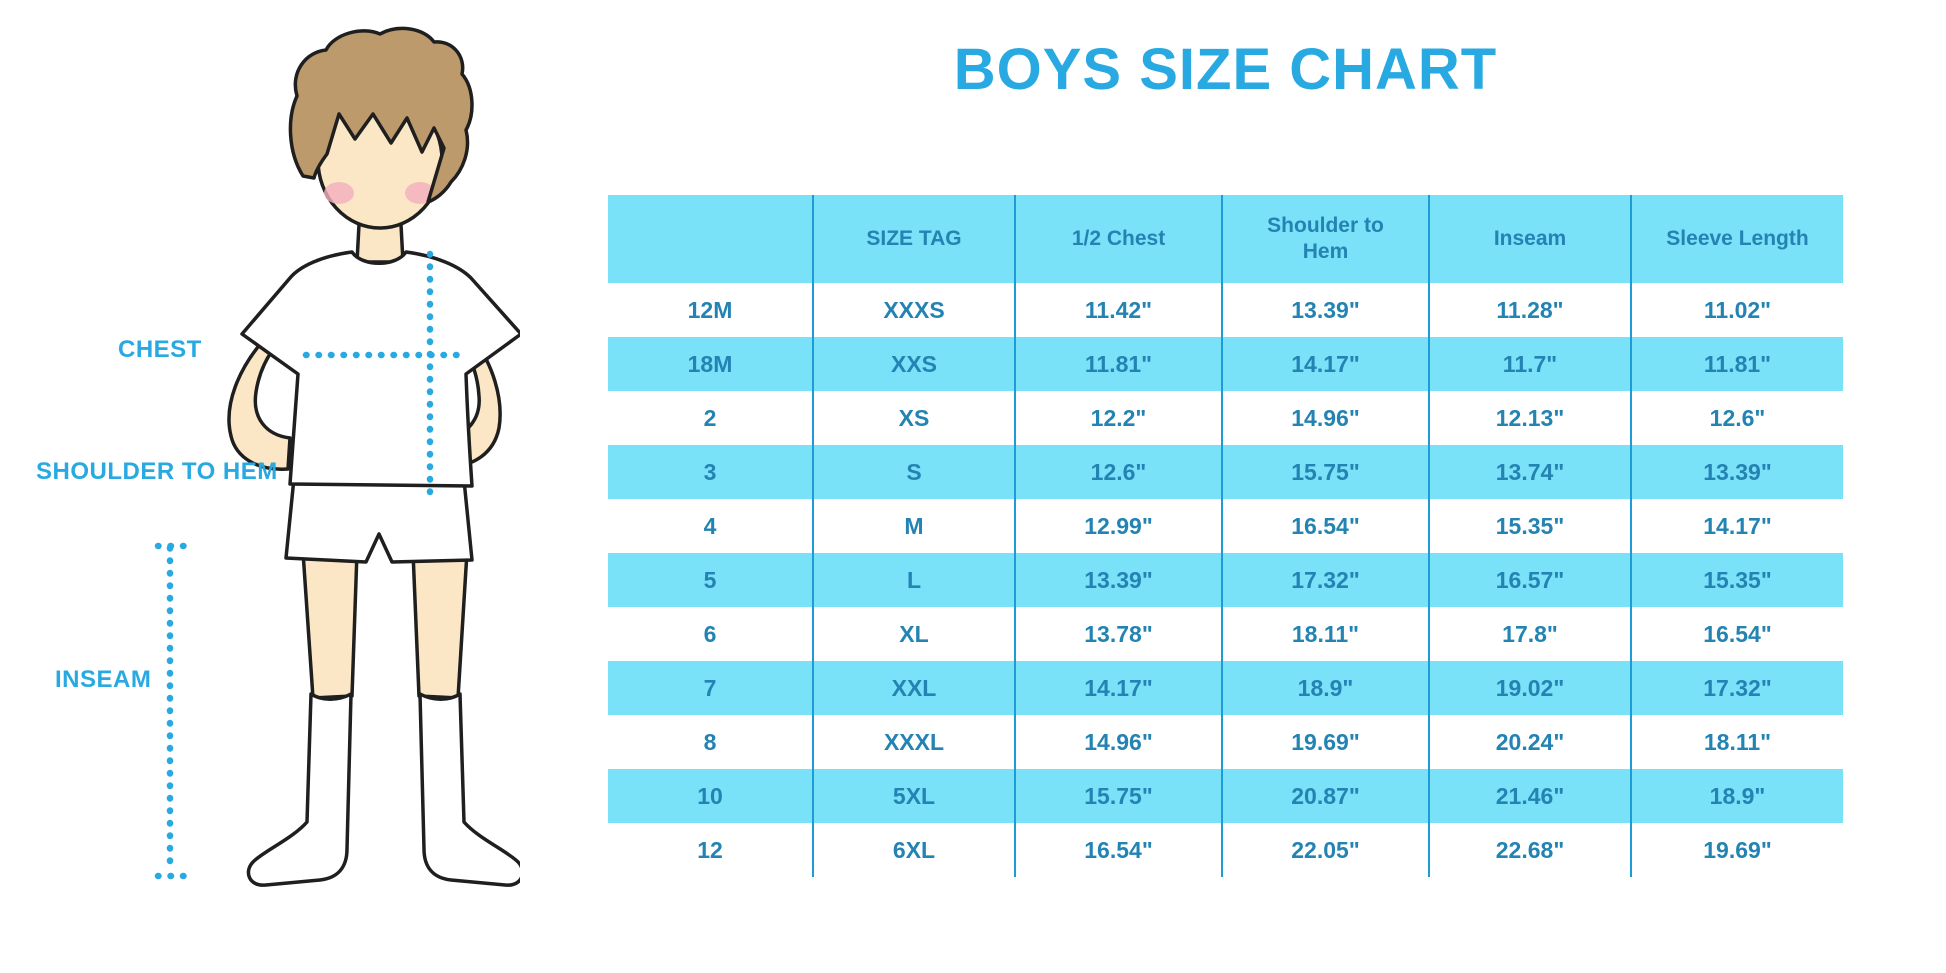  What do you see at coordinates (913, 634) in the screenshot?
I see `value-cell: XL` at bounding box center [913, 634].